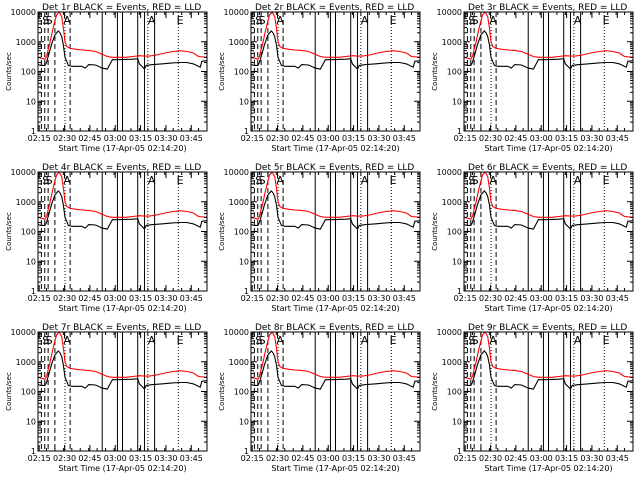  I want to click on panel-title: Det 3r BLACK = Events, RED = LLD, so click(547, 8).